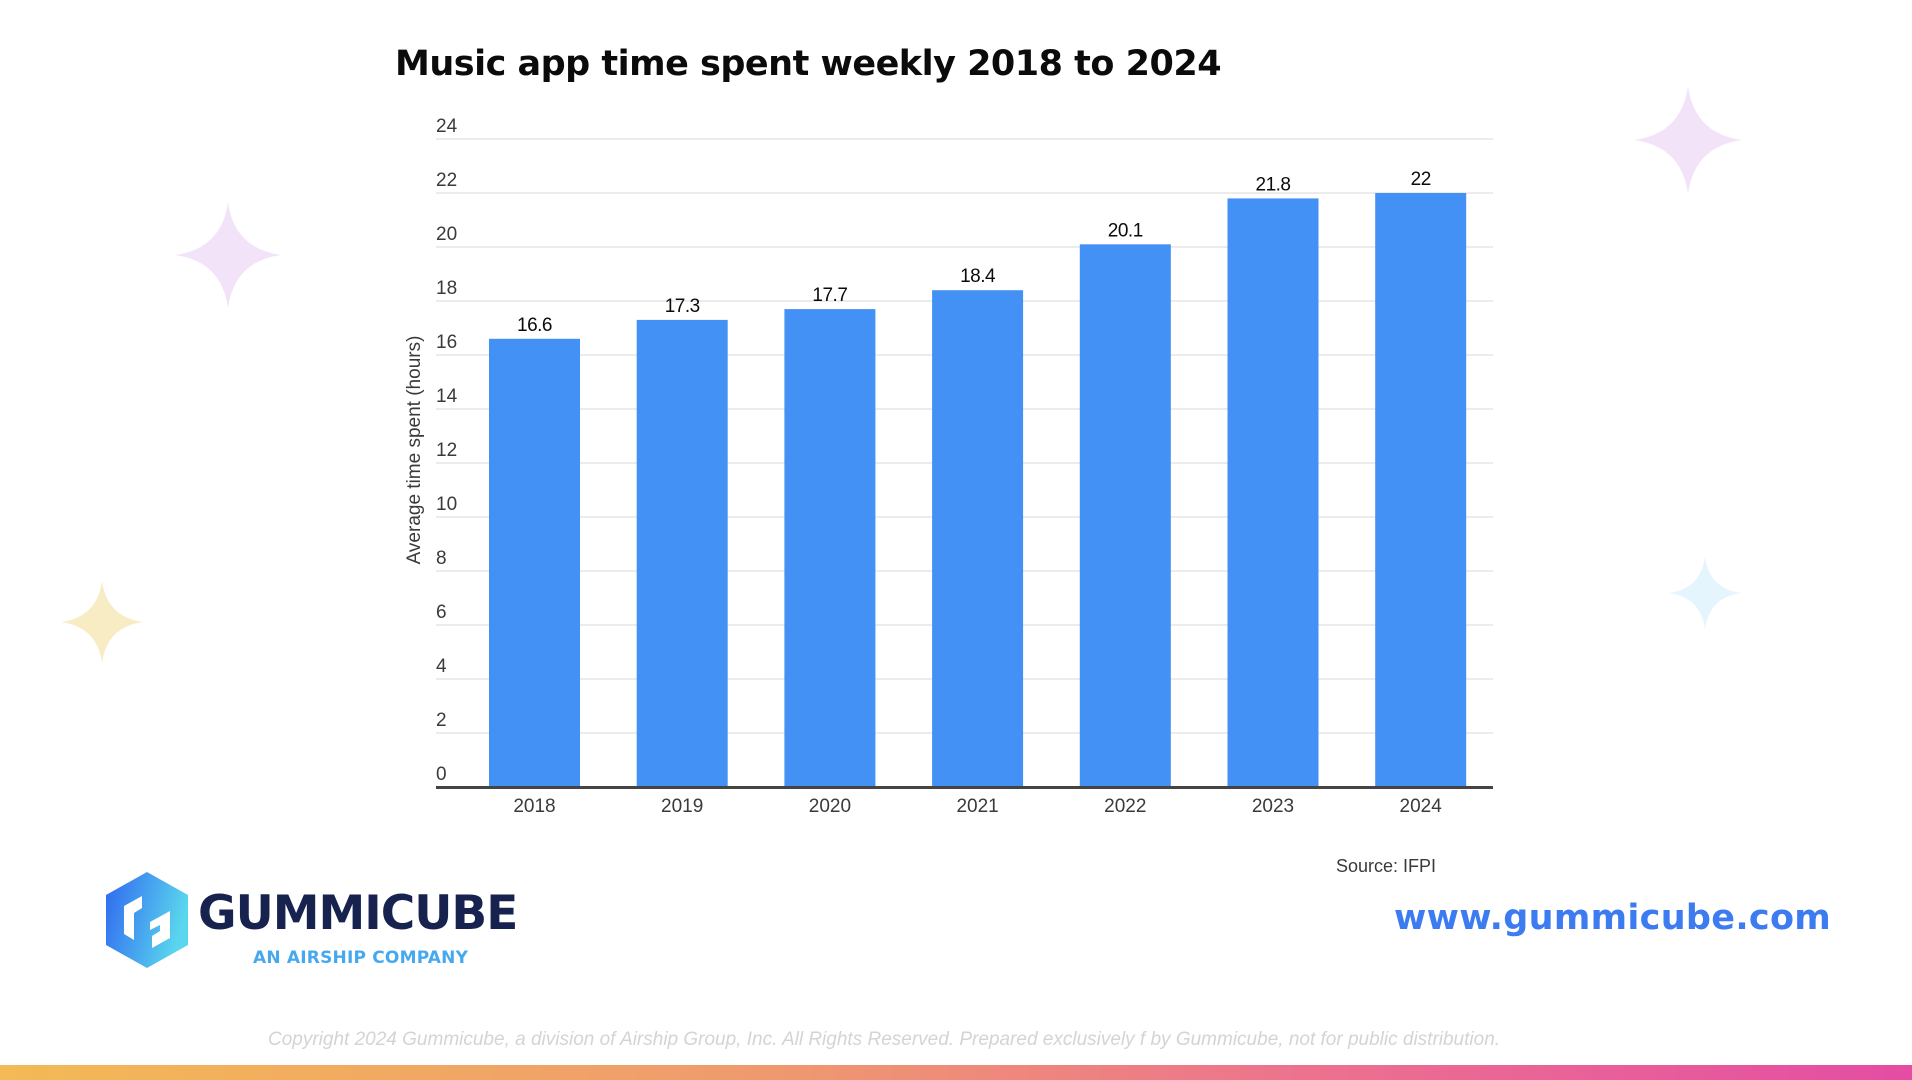 The width and height of the screenshot is (1912, 1080). What do you see at coordinates (1273, 492) in the screenshot?
I see `bar-2023` at bounding box center [1273, 492].